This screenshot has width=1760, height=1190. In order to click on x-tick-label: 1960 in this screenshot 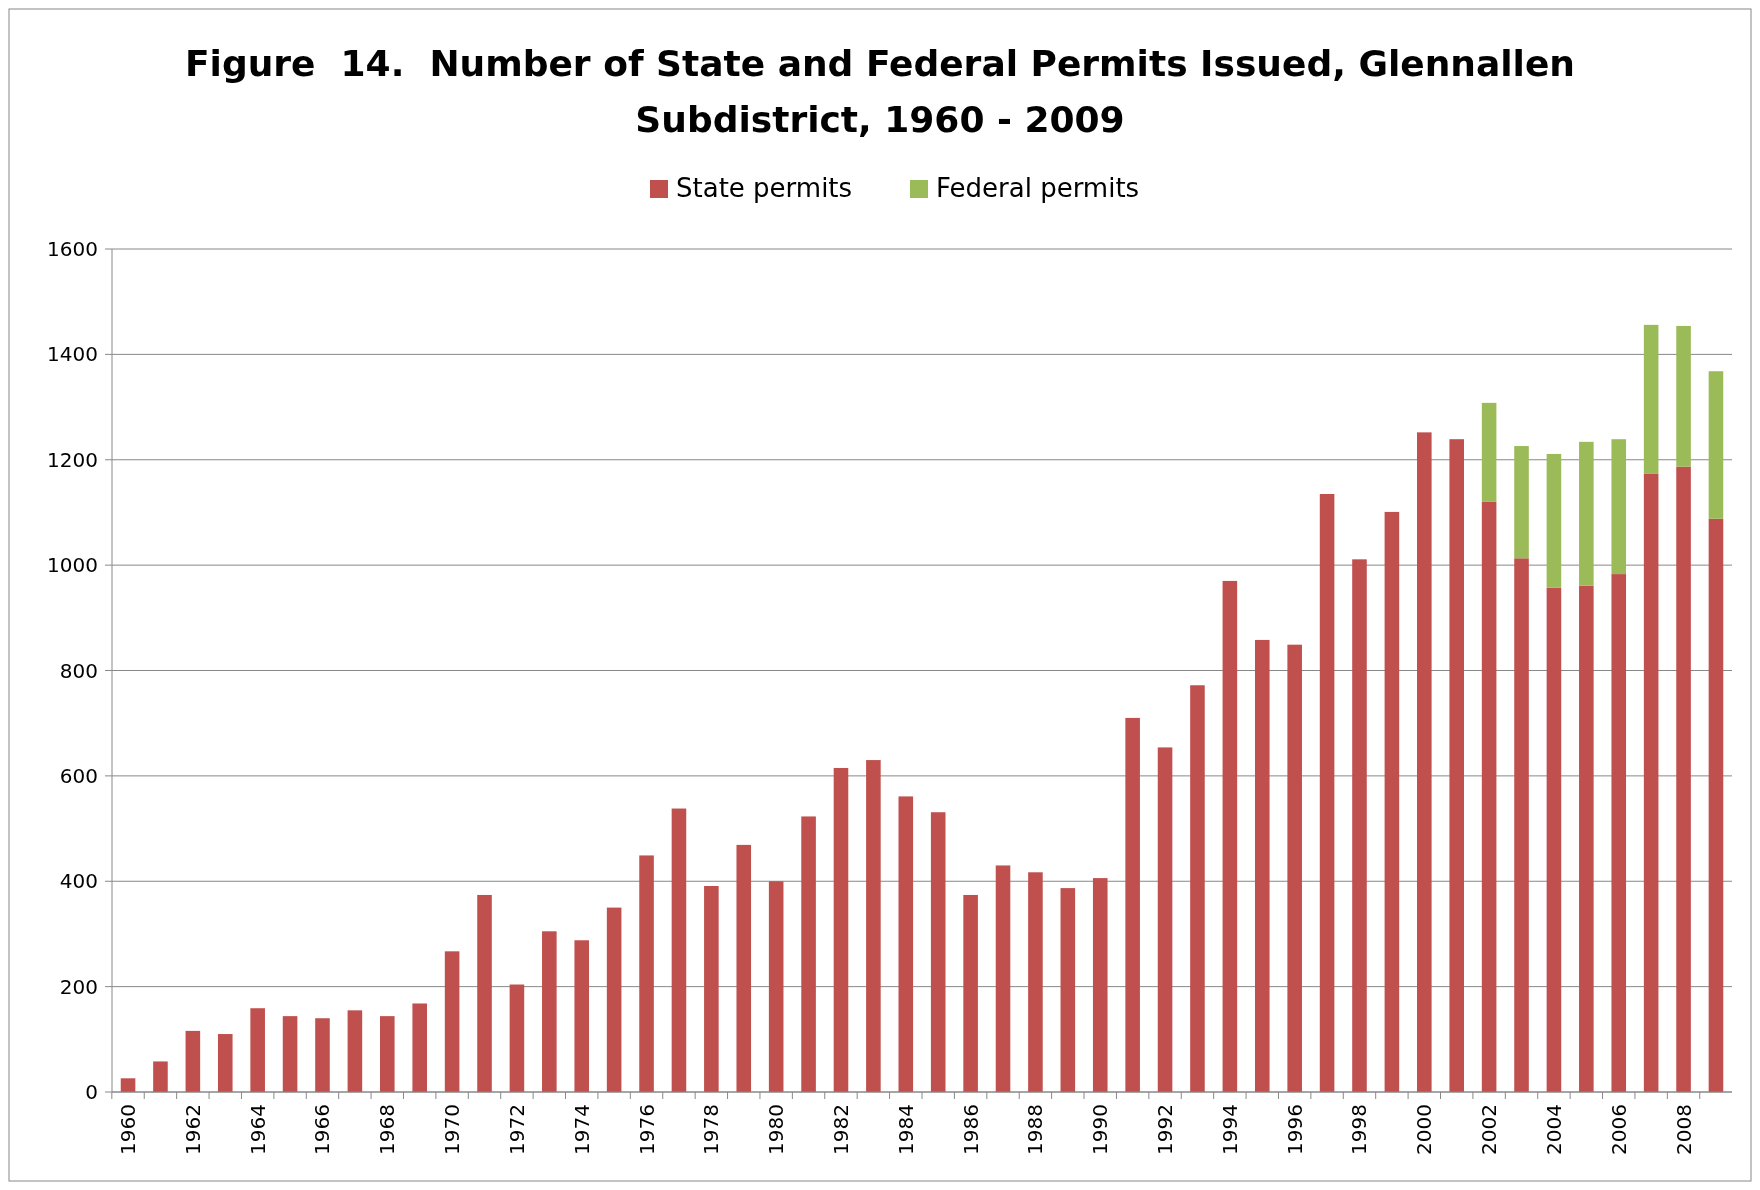, I will do `click(128, 1129)`.